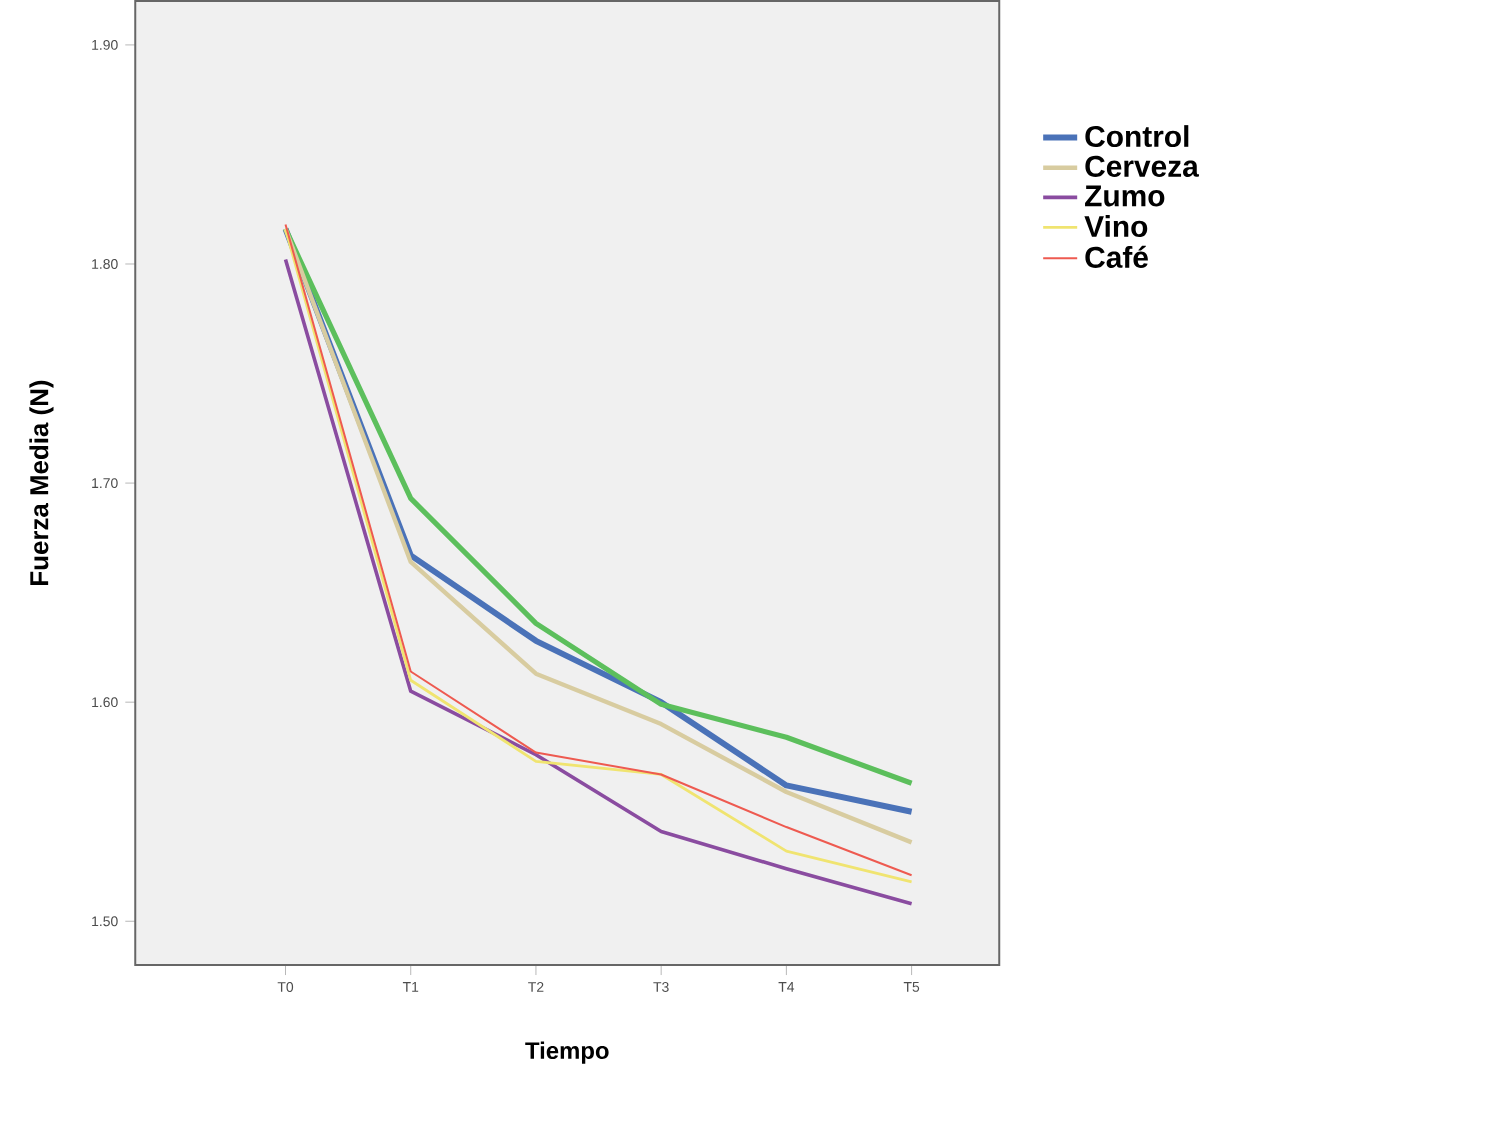  What do you see at coordinates (41, 482) in the screenshot?
I see `y-axis-title: Fuerza Media (N)` at bounding box center [41, 482].